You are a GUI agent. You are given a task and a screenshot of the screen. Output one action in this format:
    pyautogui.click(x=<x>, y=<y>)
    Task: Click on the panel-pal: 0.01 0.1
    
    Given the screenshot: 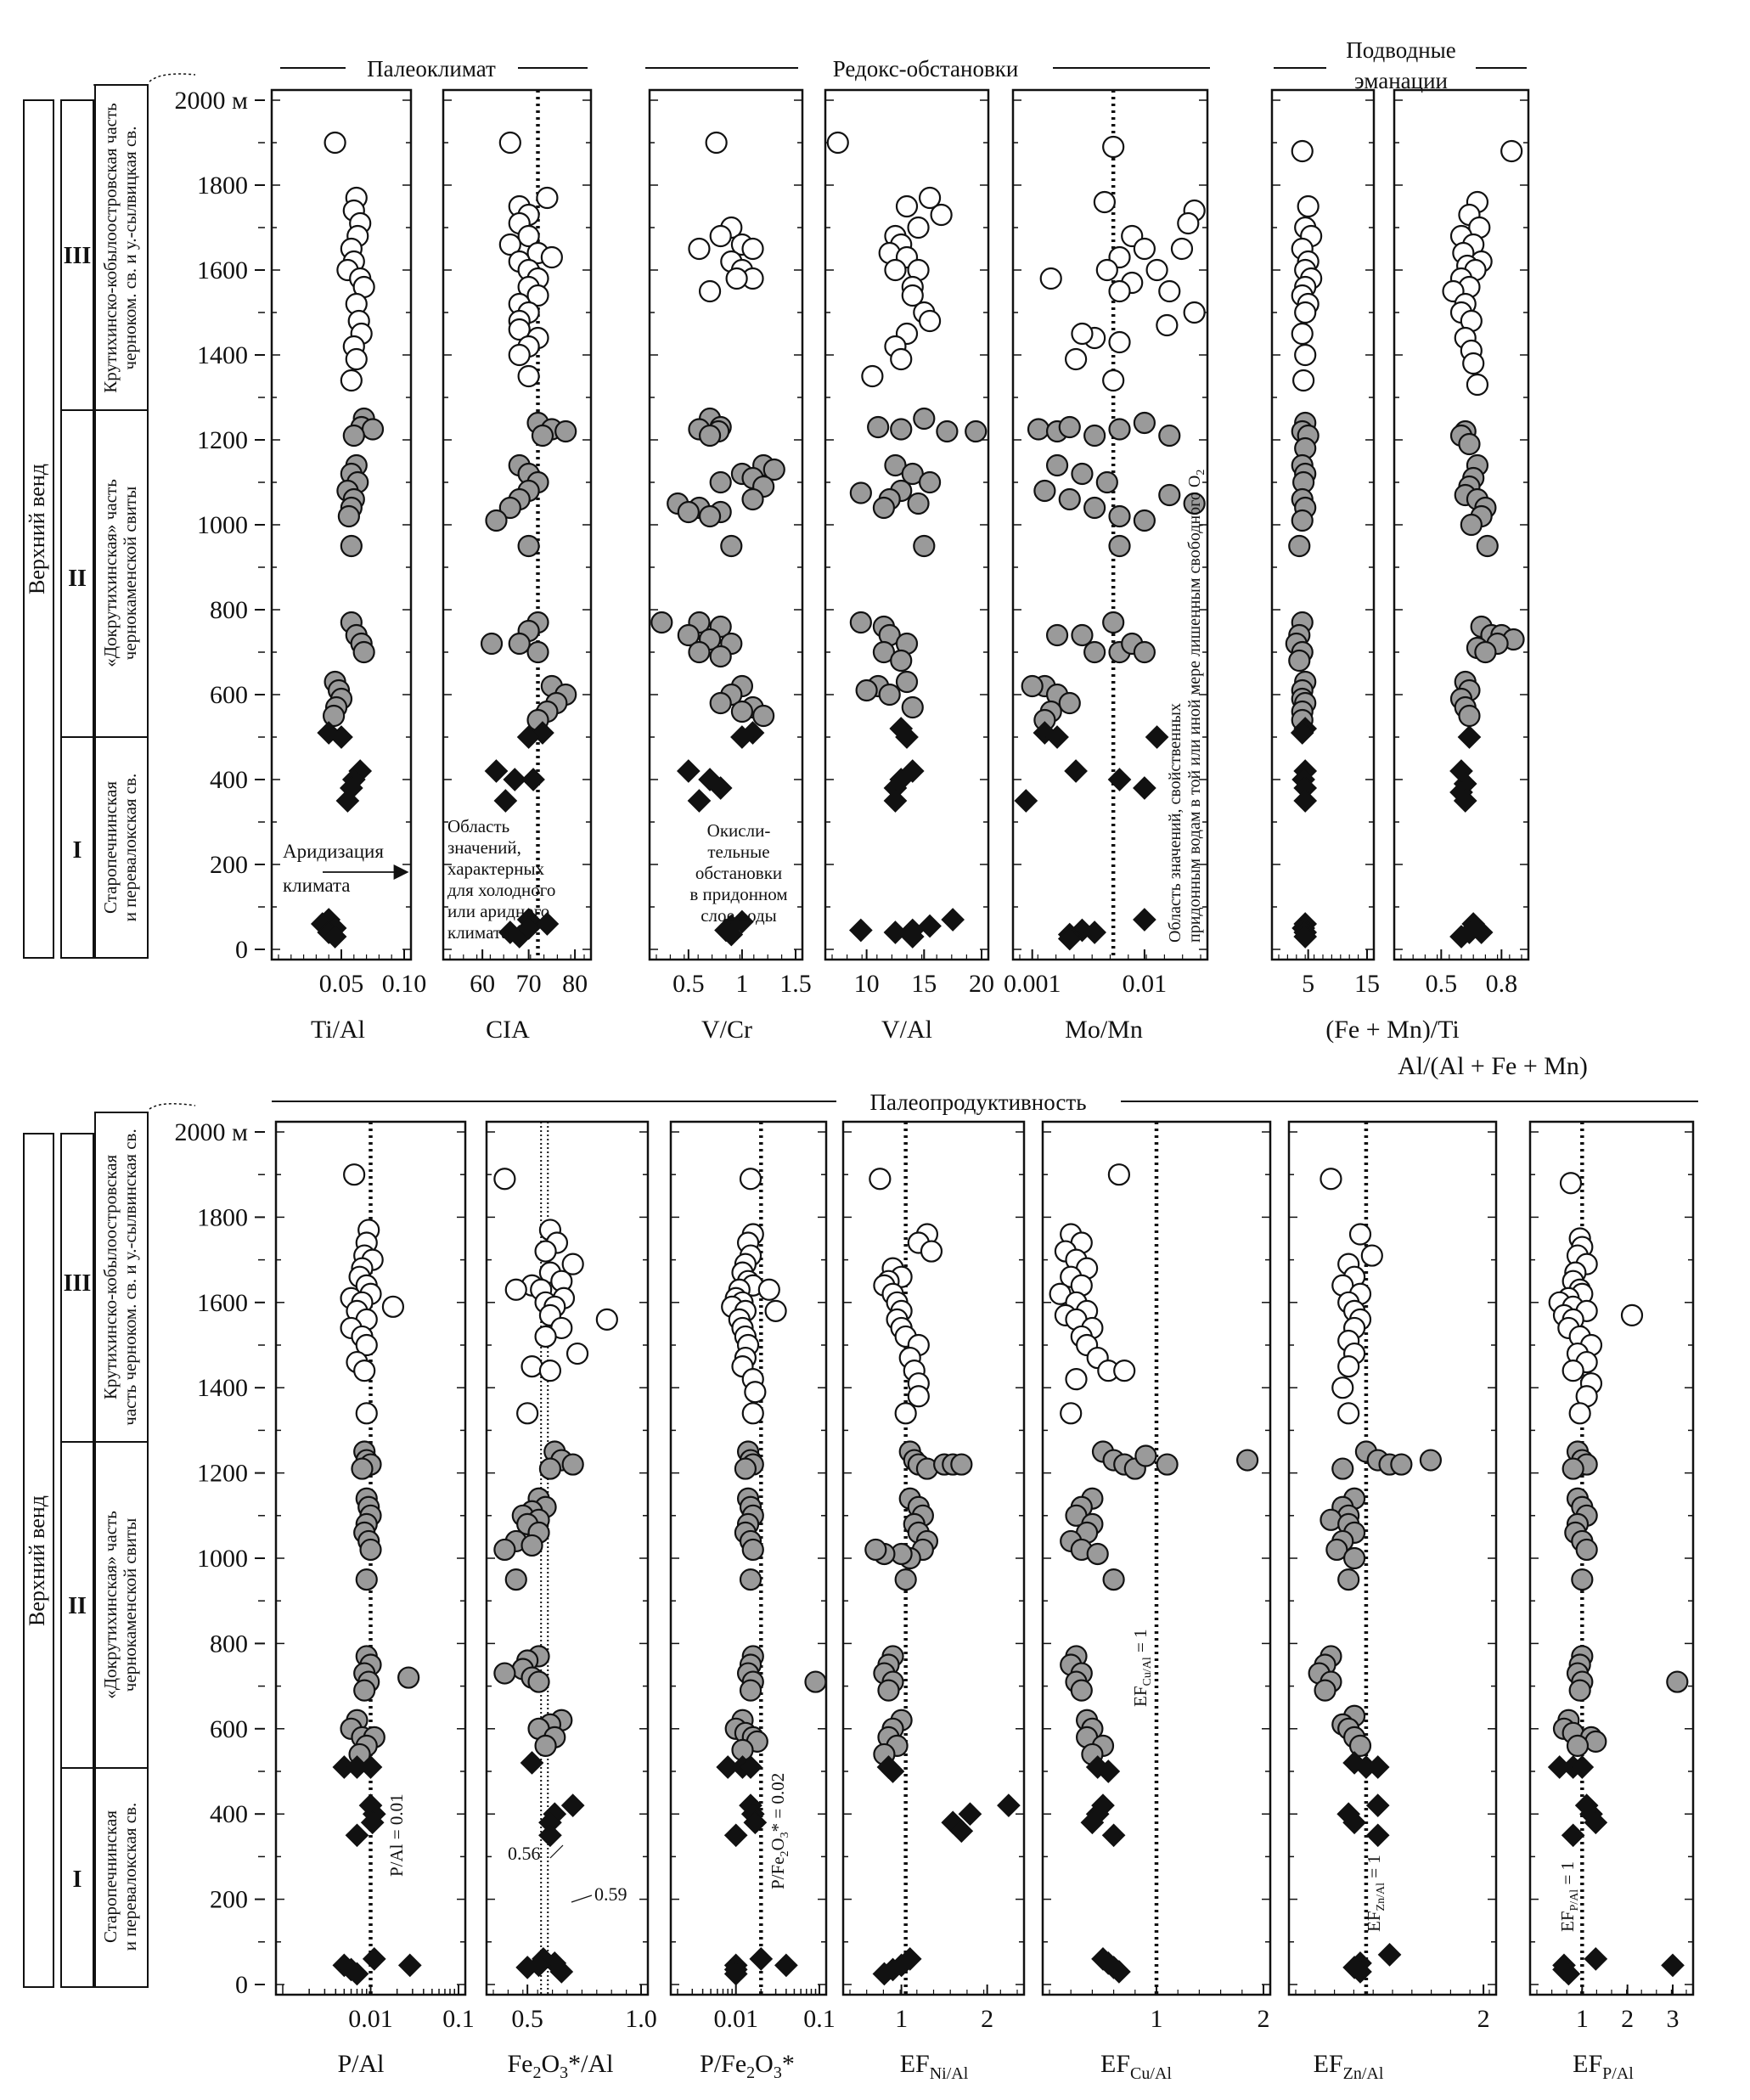 What is the action you would take?
    pyautogui.click(x=374, y=1576)
    